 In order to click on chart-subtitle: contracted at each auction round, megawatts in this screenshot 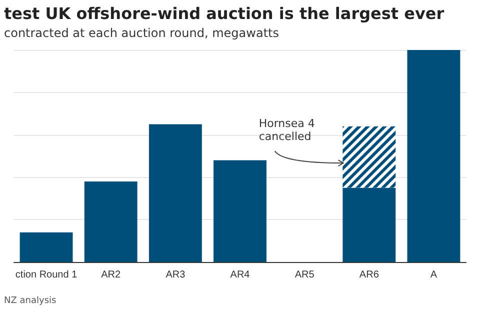, I will do `click(141, 33)`.